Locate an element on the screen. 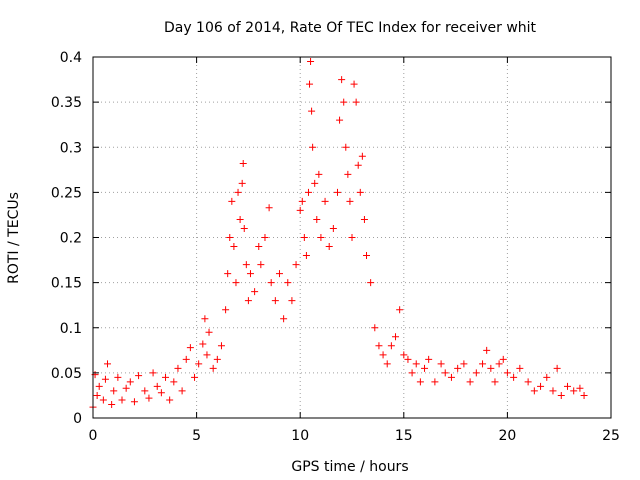 The height and width of the screenshot is (480, 640). x-tick-label: 20 is located at coordinates (507, 436).